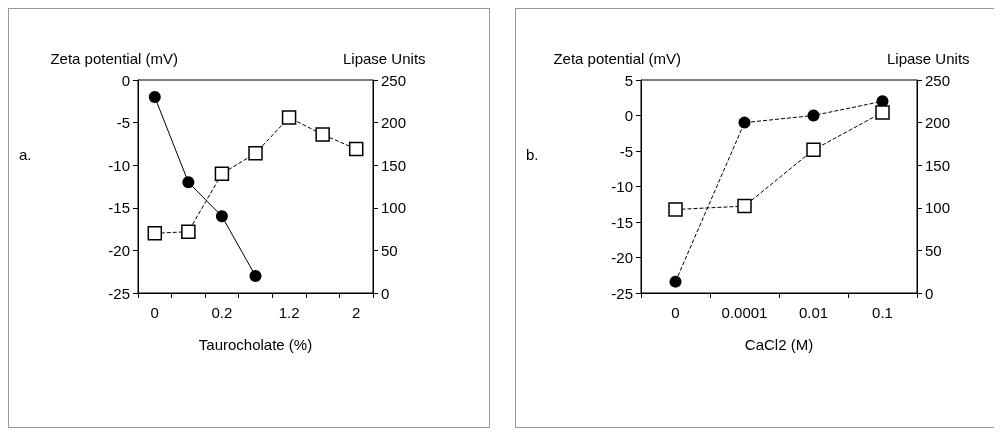  I want to click on x-tick-label: 0.2, so click(222, 312).